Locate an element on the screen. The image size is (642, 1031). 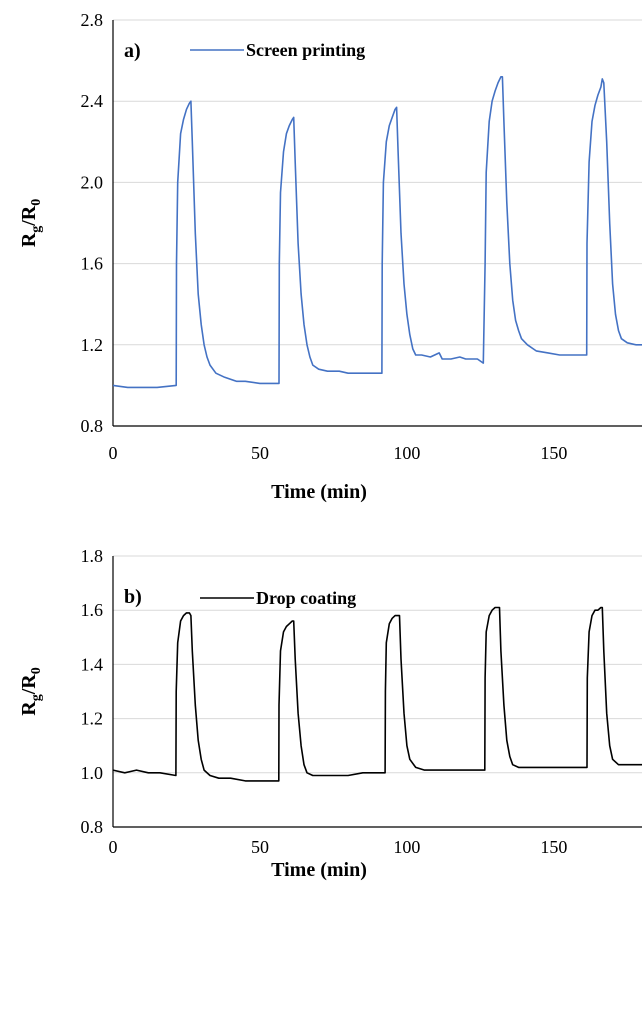
y-tick-label: 1.8 is located at coordinates (92, 556).